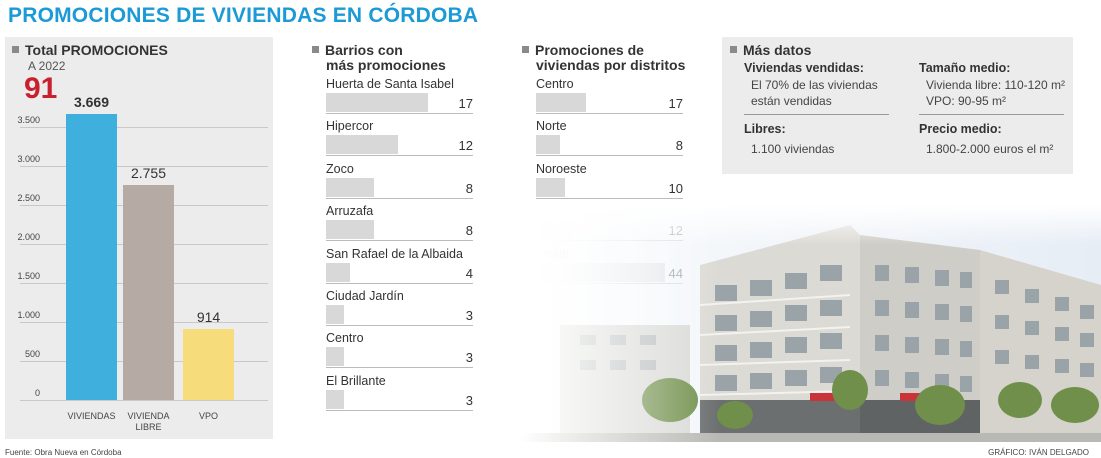  What do you see at coordinates (804, 68) in the screenshot?
I see `vendidas-heading: Viviendas vendidas:` at bounding box center [804, 68].